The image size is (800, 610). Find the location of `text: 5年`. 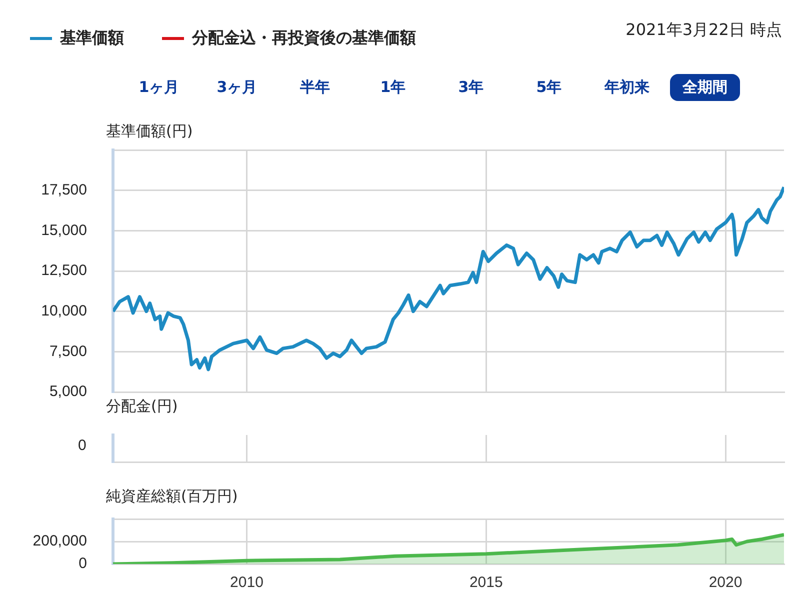

text: 5年 is located at coordinates (549, 87).